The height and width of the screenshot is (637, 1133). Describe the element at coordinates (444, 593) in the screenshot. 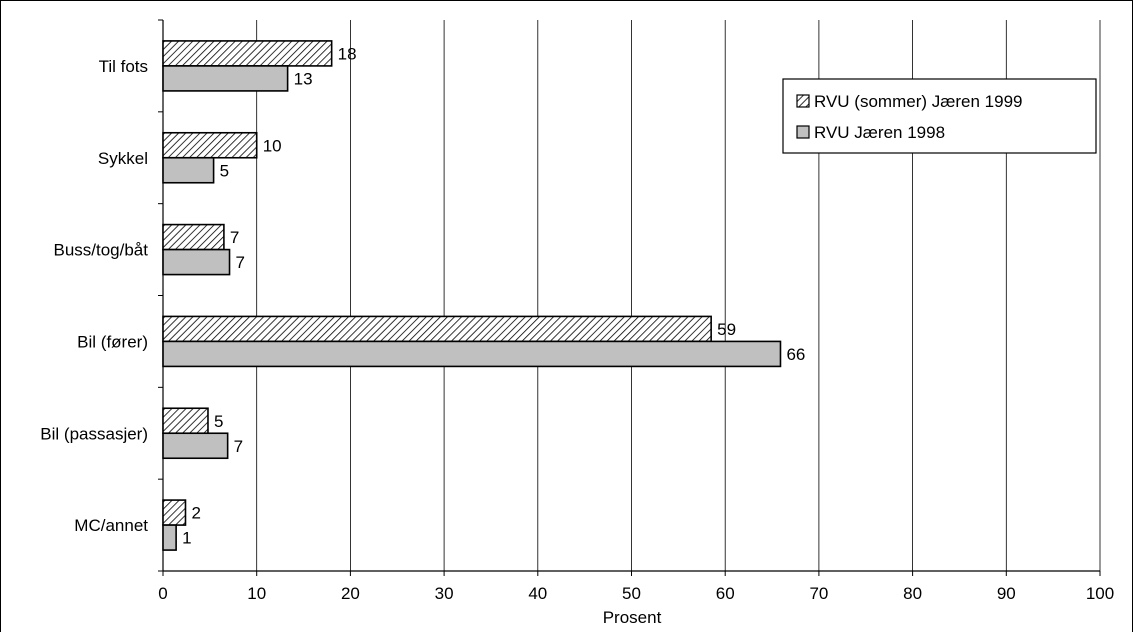

I see `x-tick-label: 30` at that location.